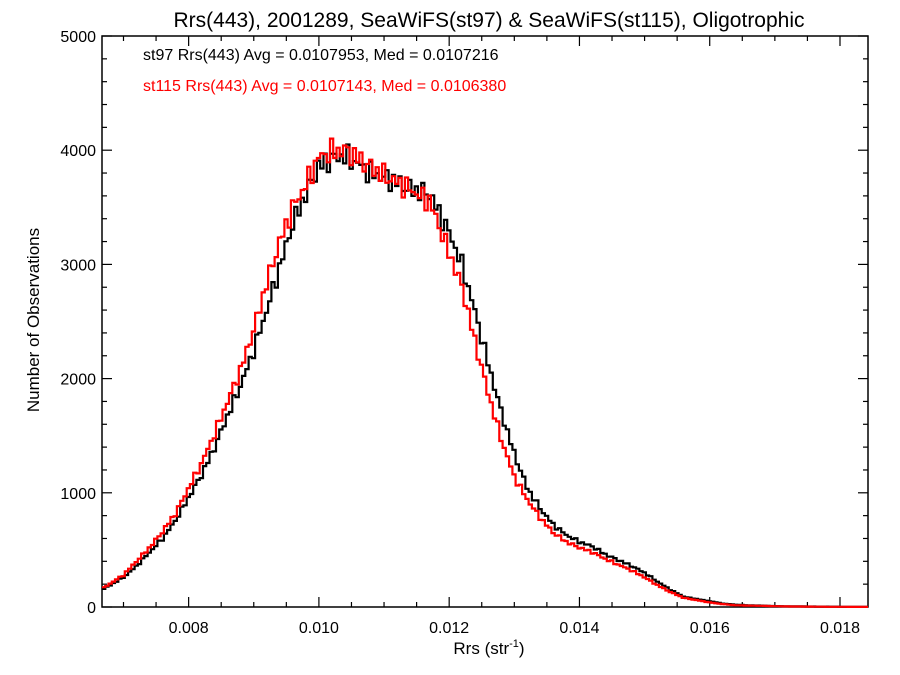 This screenshot has height=675, width=900. I want to click on y-tick-label: 5000, so click(78, 37).